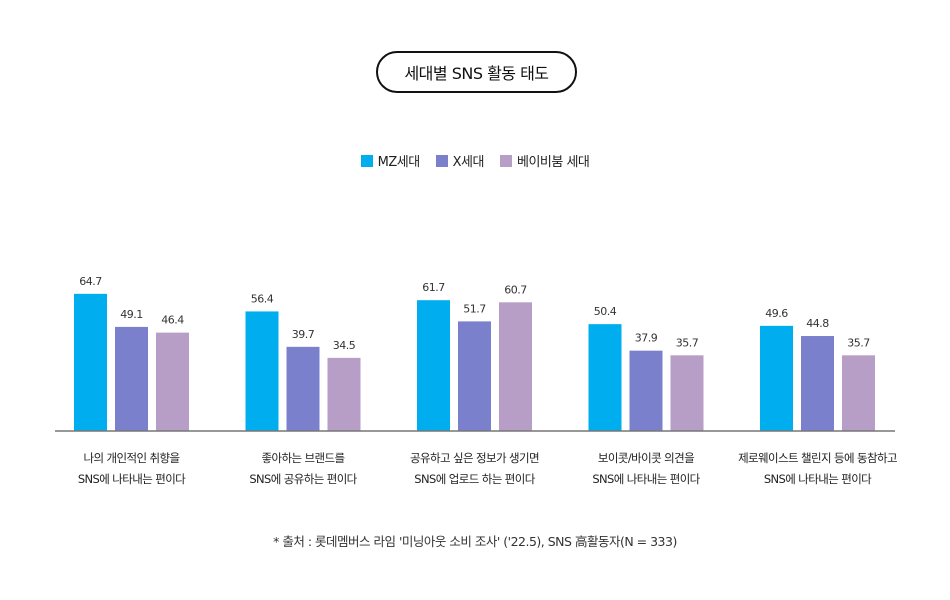 Image resolution: width=950 pixels, height=600 pixels. Describe the element at coordinates (474, 458) in the screenshot. I see `category-label-3-line-1: 공유하고 싶은 정보가 생기면` at that location.